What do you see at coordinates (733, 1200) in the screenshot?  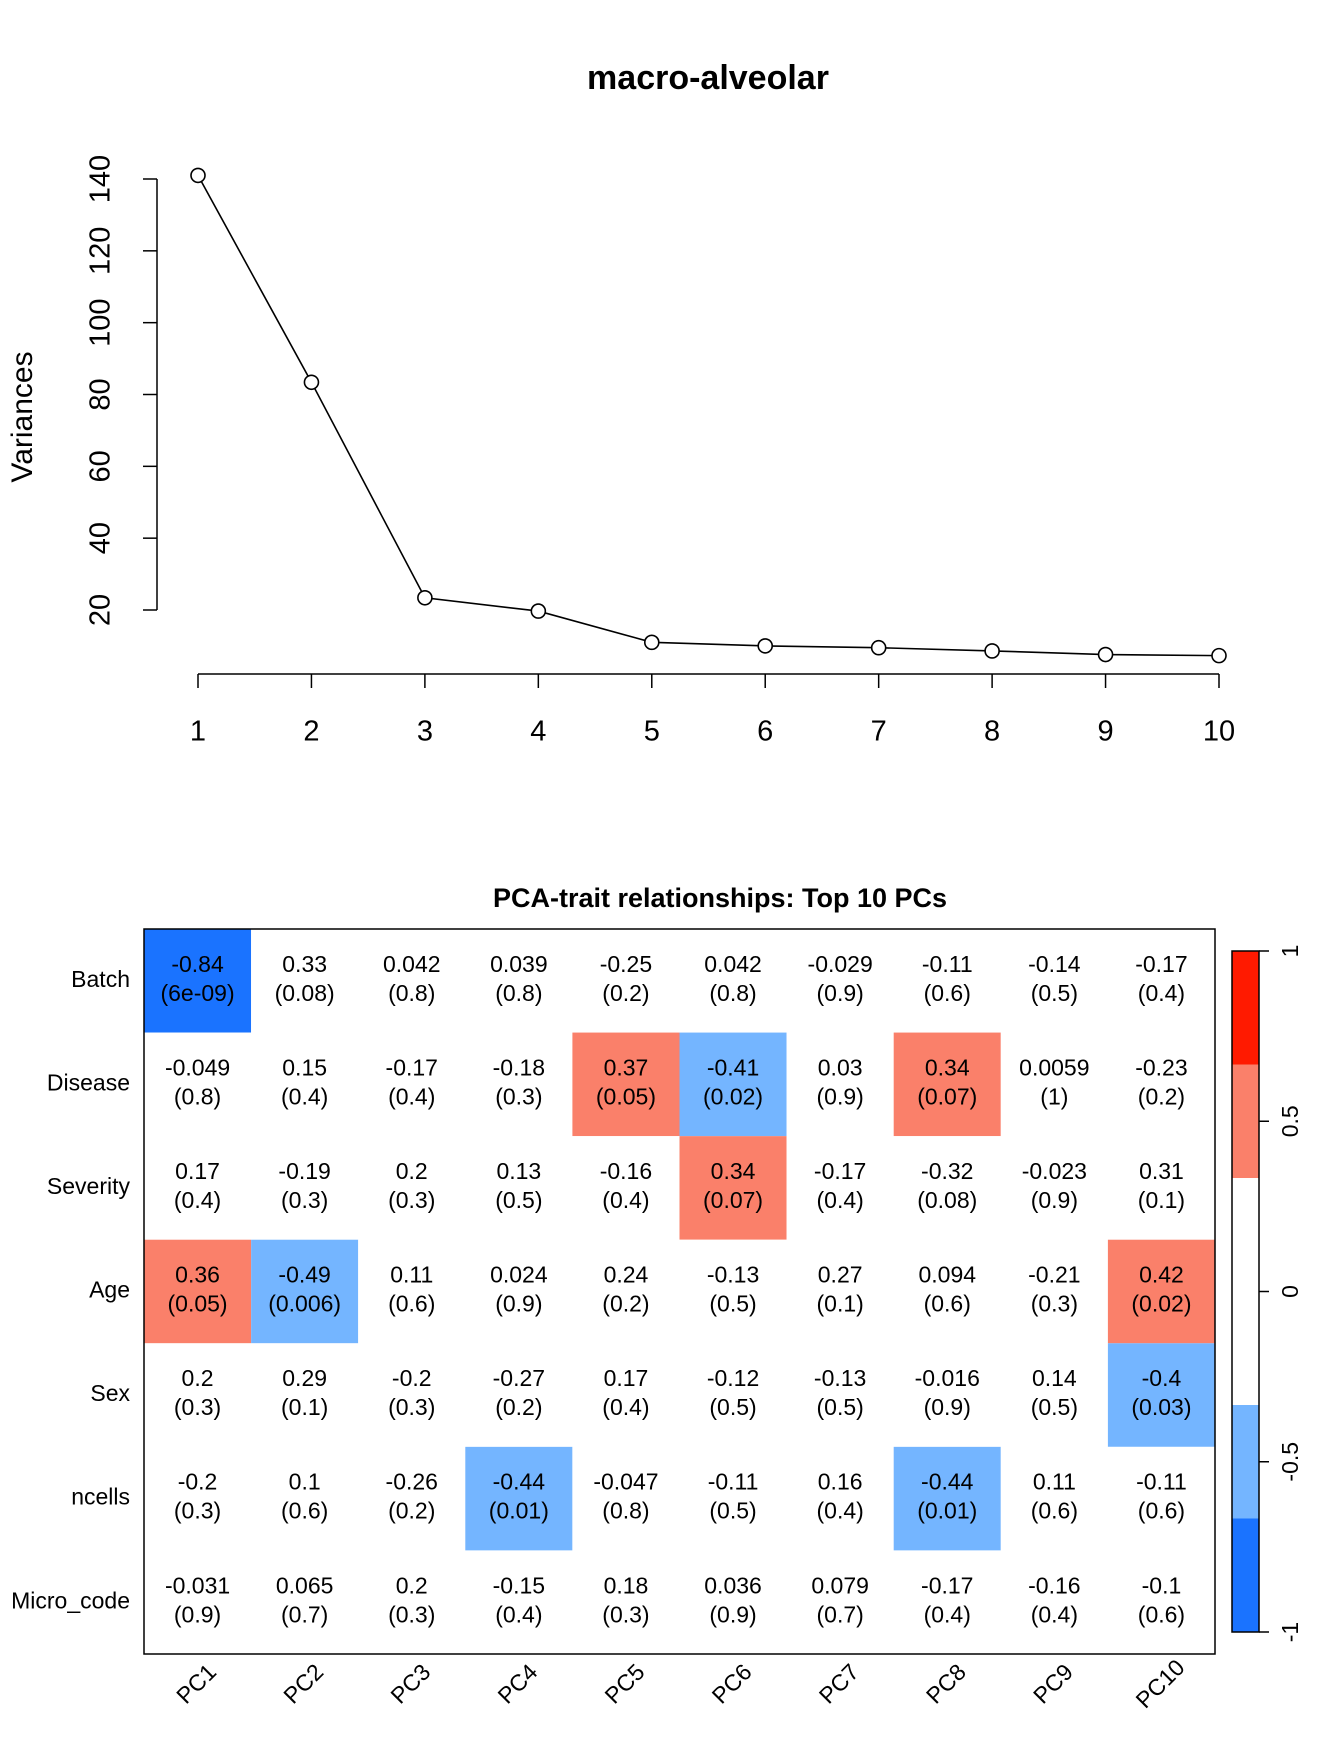 I see `cell-pvalue: (0.07)` at bounding box center [733, 1200].